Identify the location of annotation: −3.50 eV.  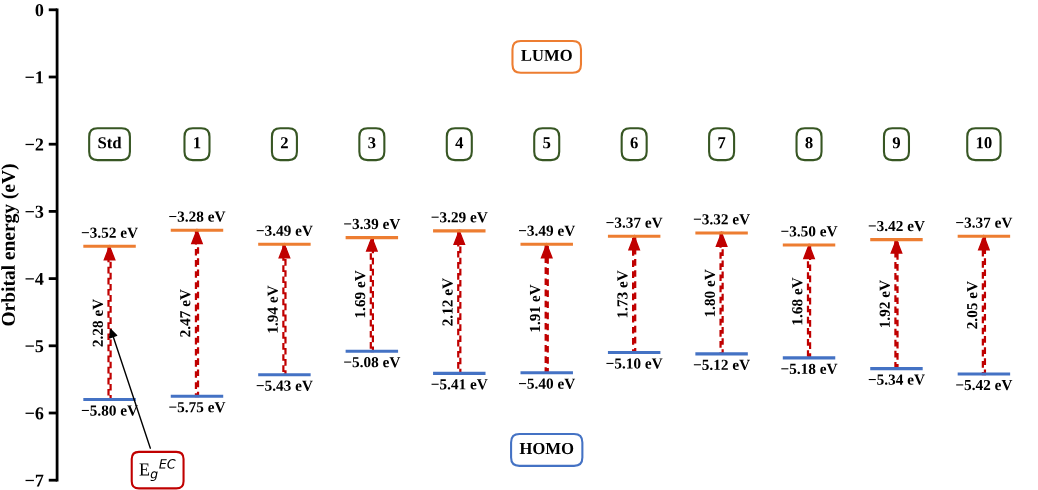
(809, 231).